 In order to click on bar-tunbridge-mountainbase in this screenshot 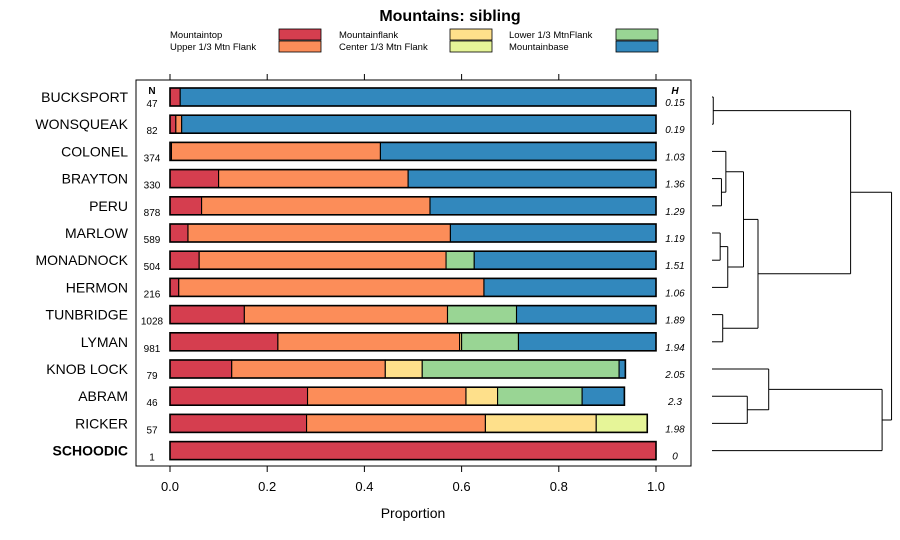, I will do `click(586, 315)`.